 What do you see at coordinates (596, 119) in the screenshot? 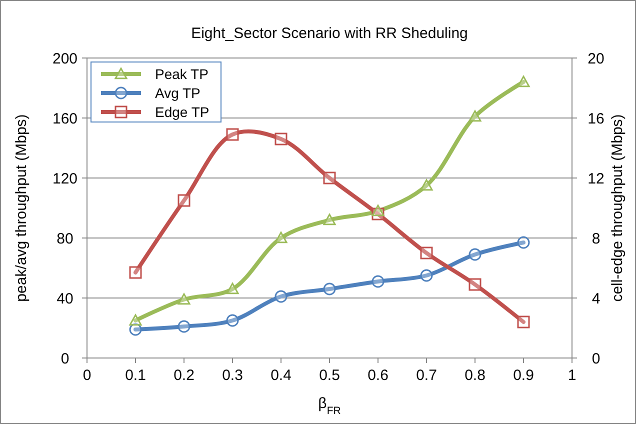
I see `y2-tick-label: 16` at bounding box center [596, 119].